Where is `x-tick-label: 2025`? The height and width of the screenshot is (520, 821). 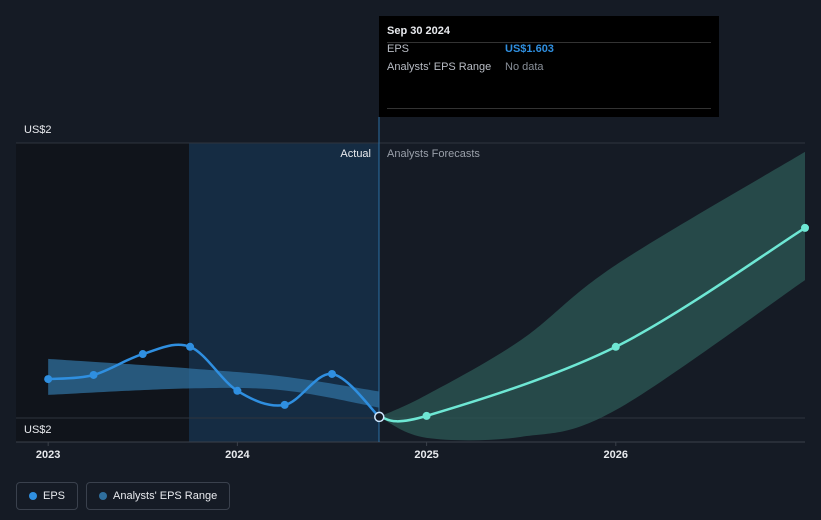
x-tick-label: 2025 is located at coordinates (426, 455).